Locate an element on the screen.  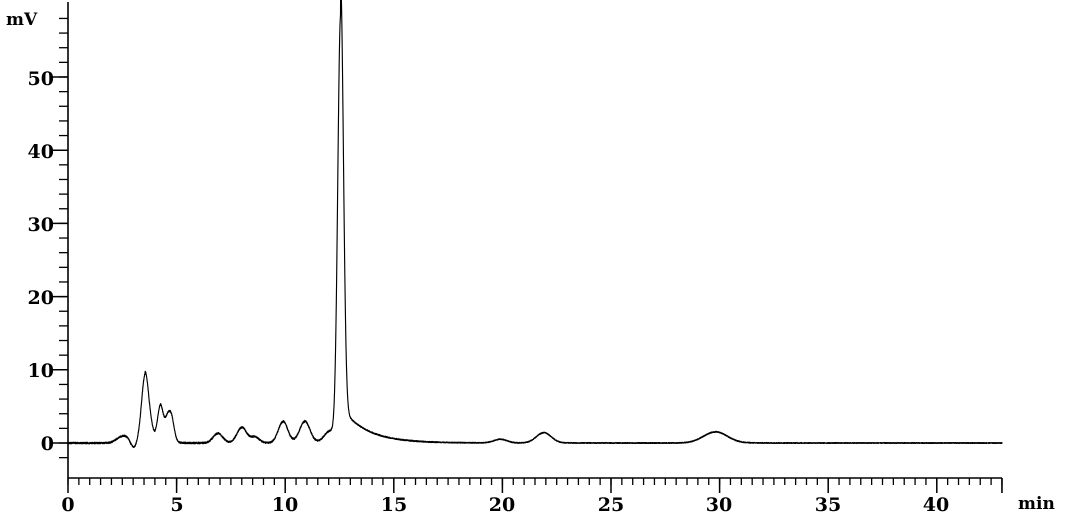
x-axis-unit-label: min is located at coordinates (1036, 504).